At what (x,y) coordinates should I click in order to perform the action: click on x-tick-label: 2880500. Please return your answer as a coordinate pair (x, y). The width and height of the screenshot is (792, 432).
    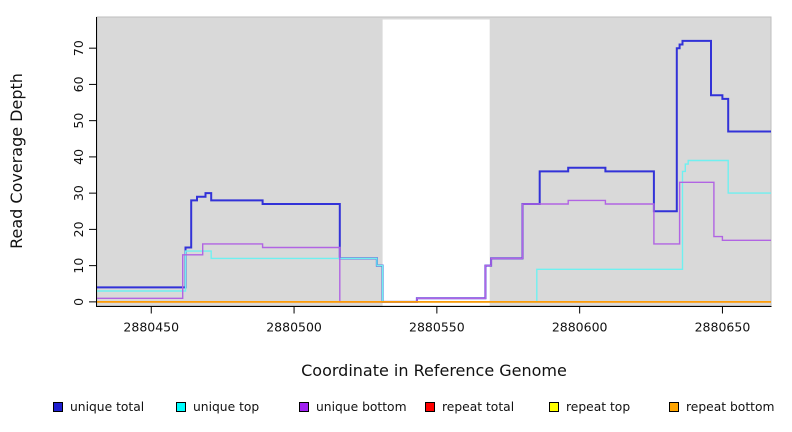
    Looking at the image, I should click on (294, 327).